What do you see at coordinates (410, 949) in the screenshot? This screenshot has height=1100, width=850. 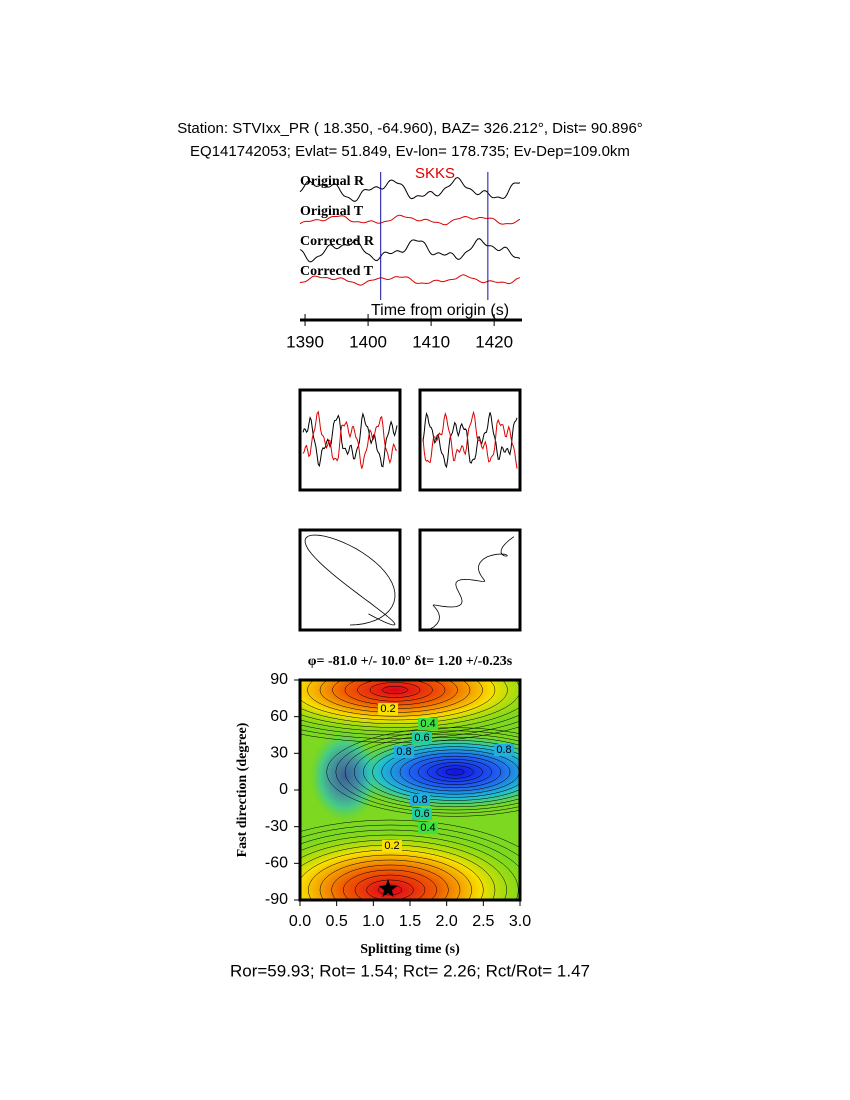 I see `x-axis-label: Splitting time (s)` at bounding box center [410, 949].